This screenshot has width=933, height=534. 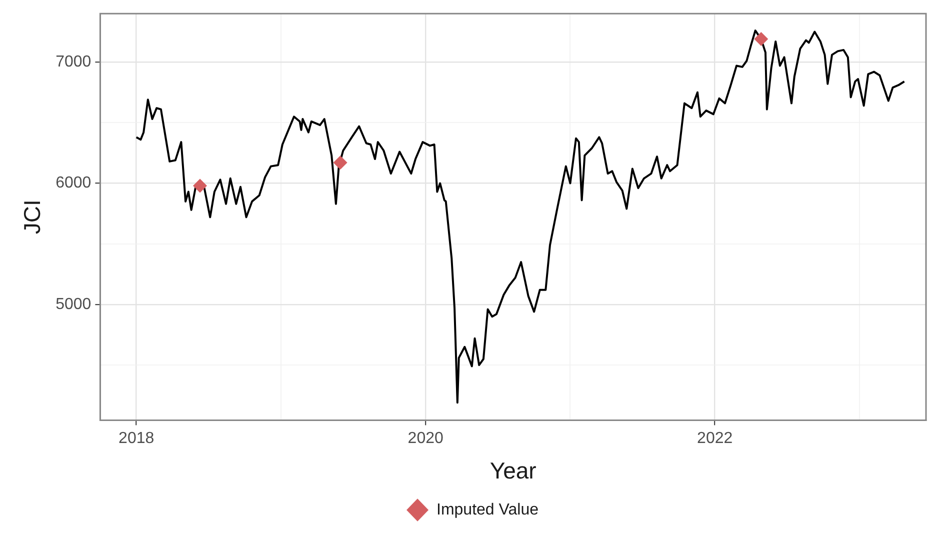 I want to click on x-axis-title: Year, so click(x=513, y=471).